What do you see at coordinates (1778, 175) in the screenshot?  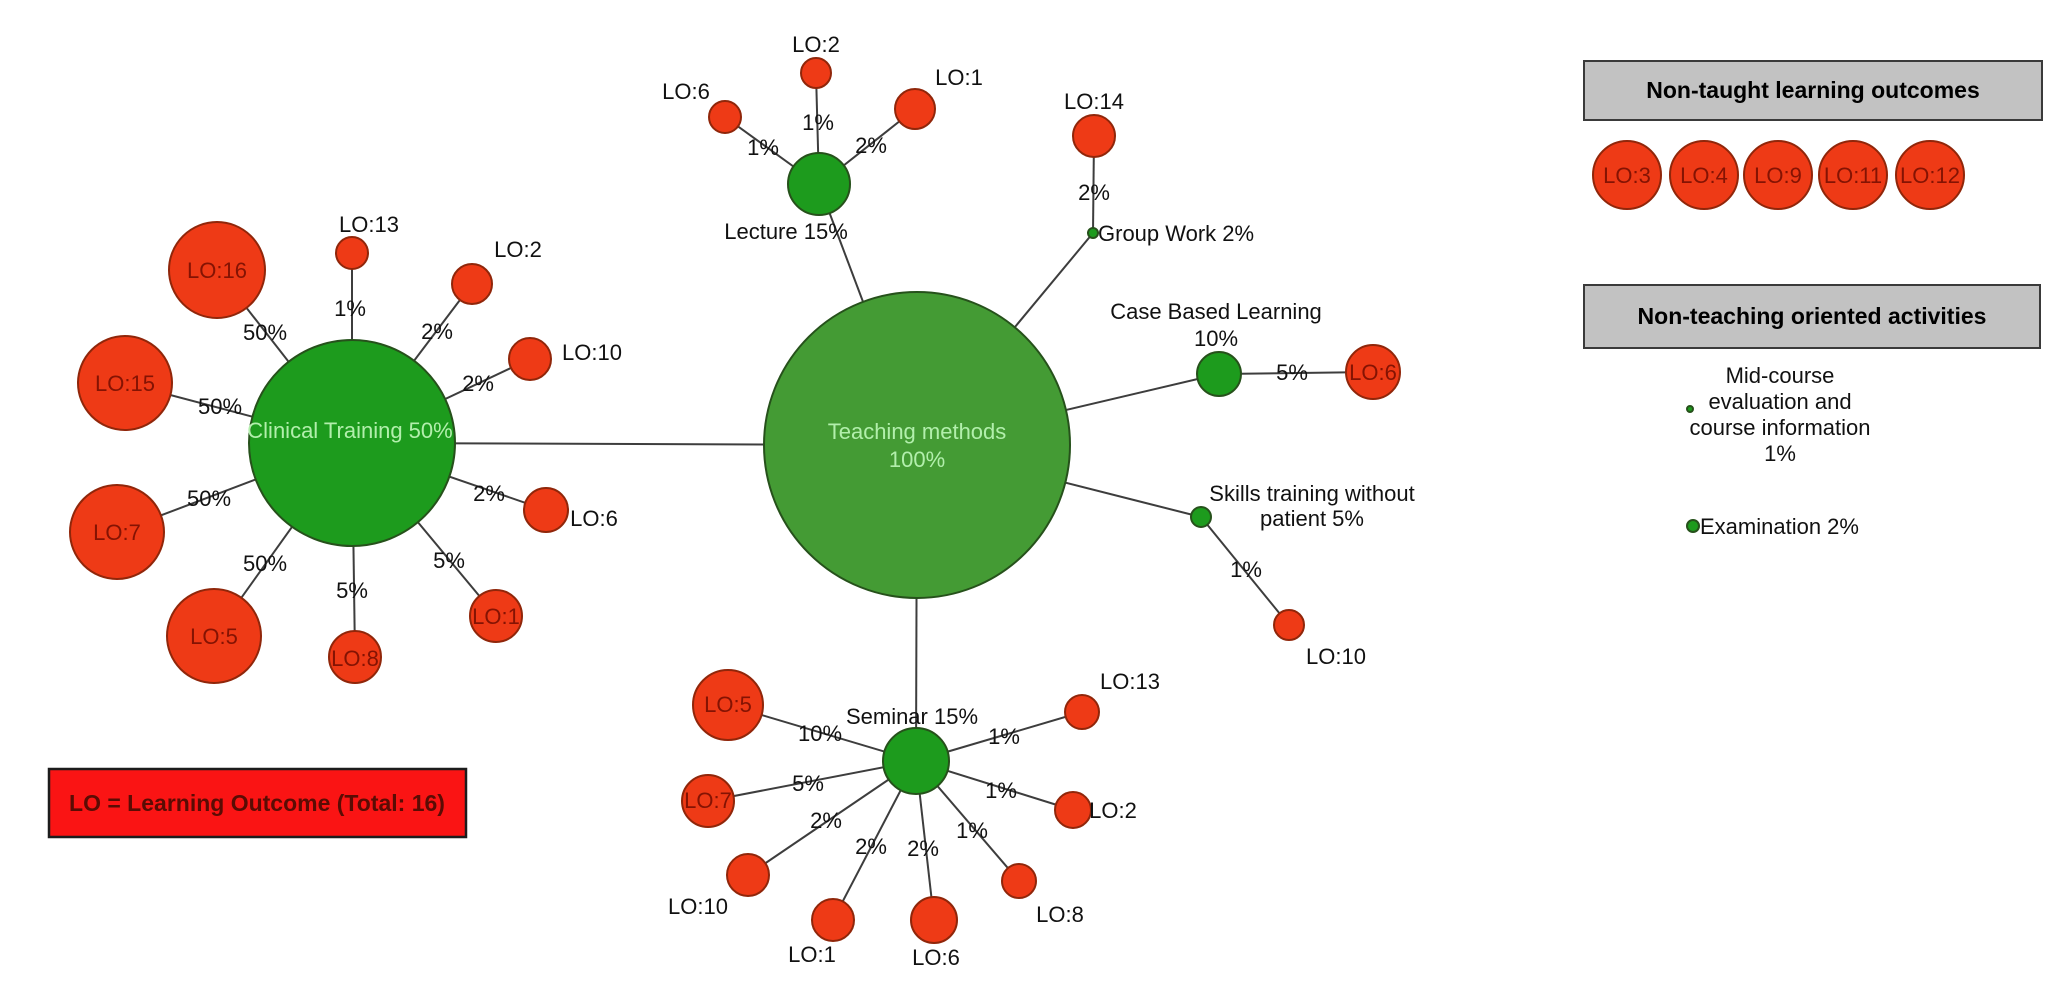 I see `svg-text: LO:9` at bounding box center [1778, 175].